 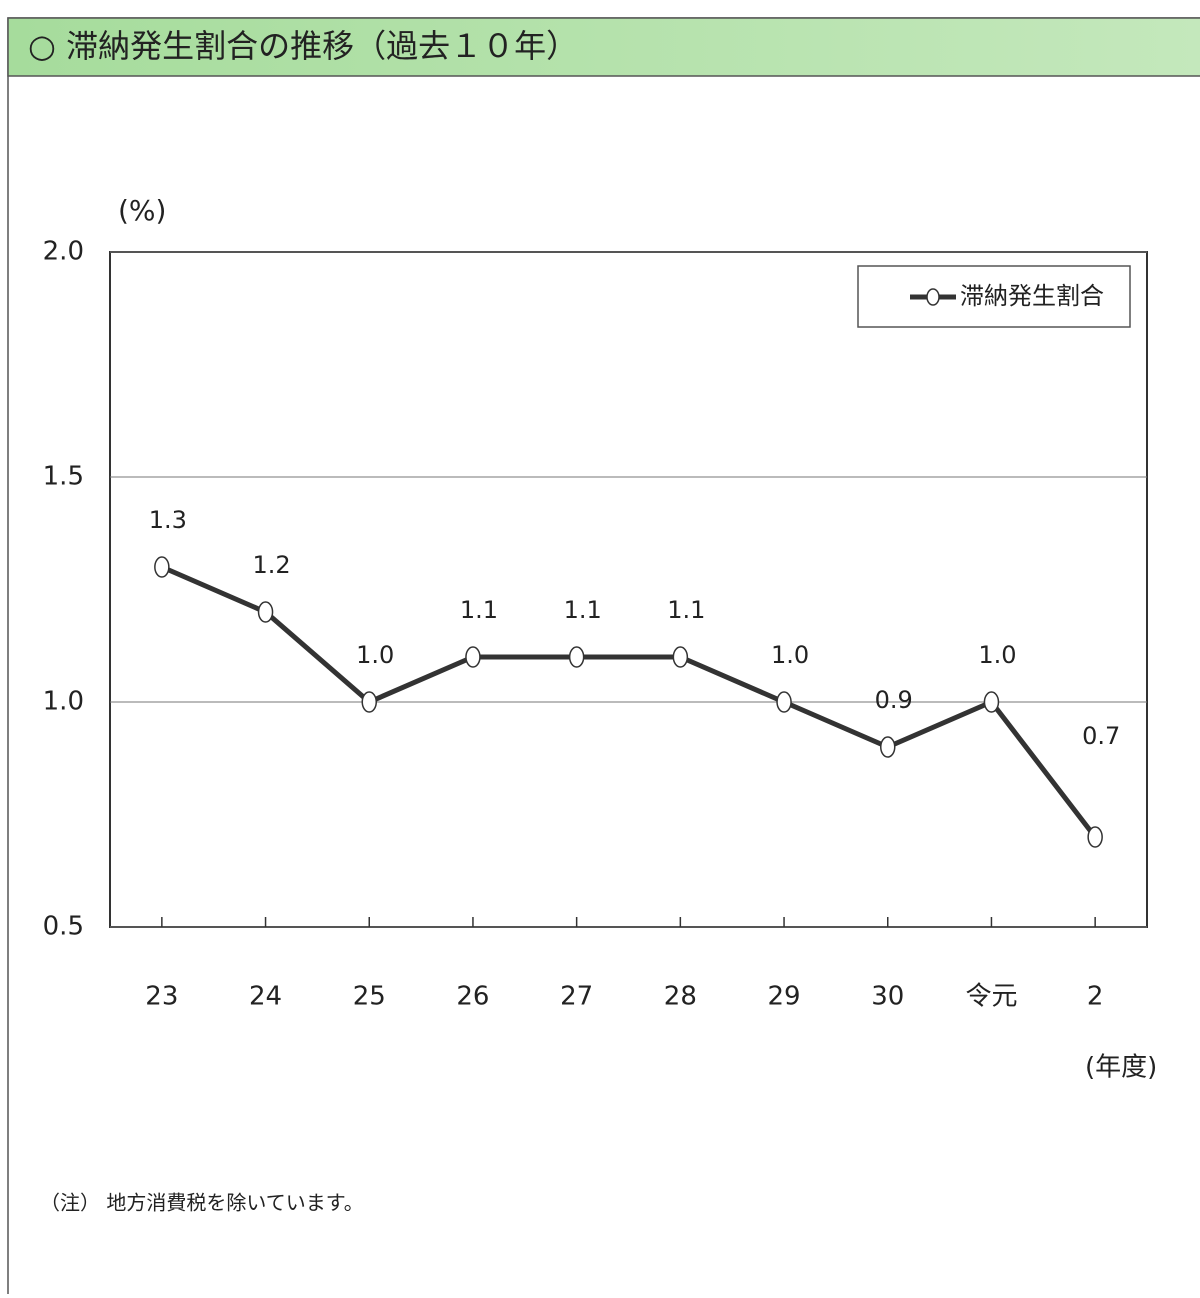 I want to click on data-label: 0.9, so click(x=894, y=700).